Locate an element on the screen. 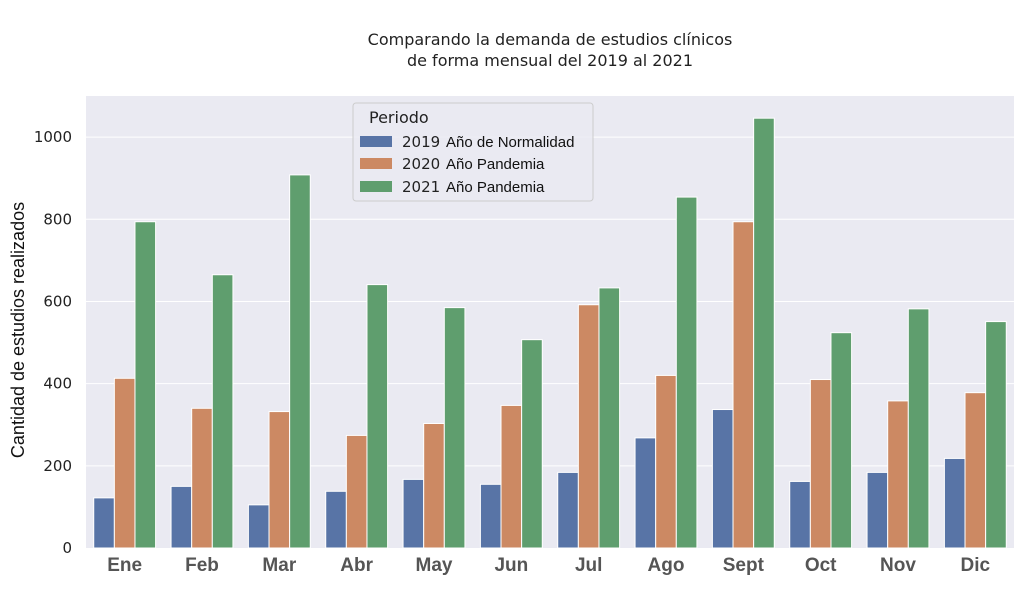 The width and height of the screenshot is (1024, 602). legend-title: Periodo is located at coordinates (399, 117).